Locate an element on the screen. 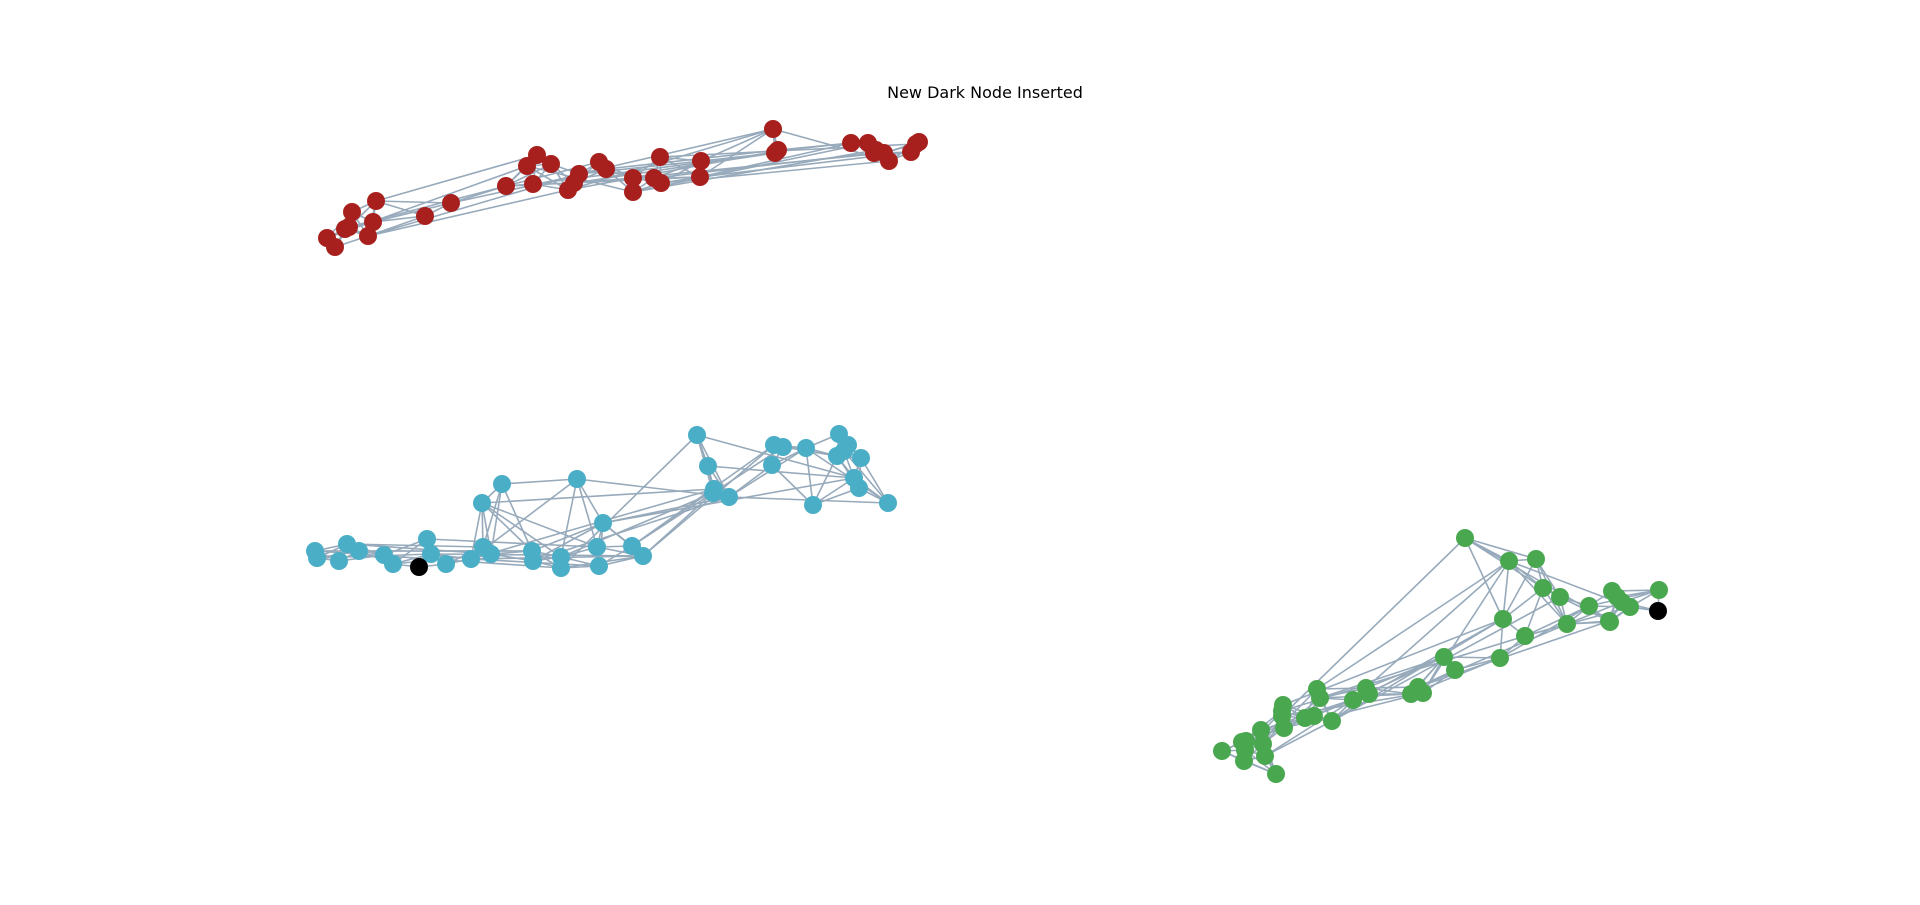  inserted-dark-node is located at coordinates (1658, 611).